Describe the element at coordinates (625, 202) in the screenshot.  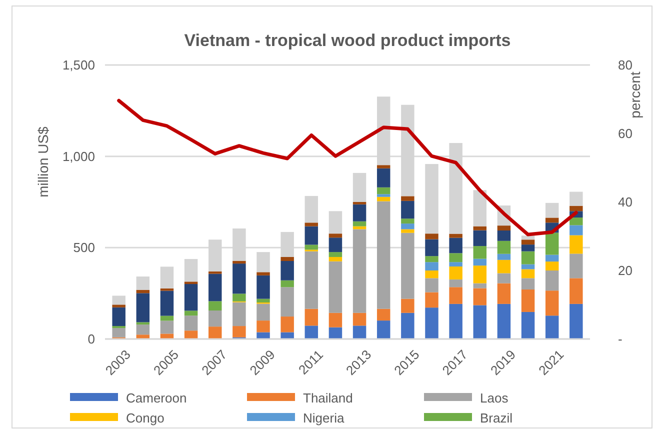
I see `y2-tick-label: 40` at that location.